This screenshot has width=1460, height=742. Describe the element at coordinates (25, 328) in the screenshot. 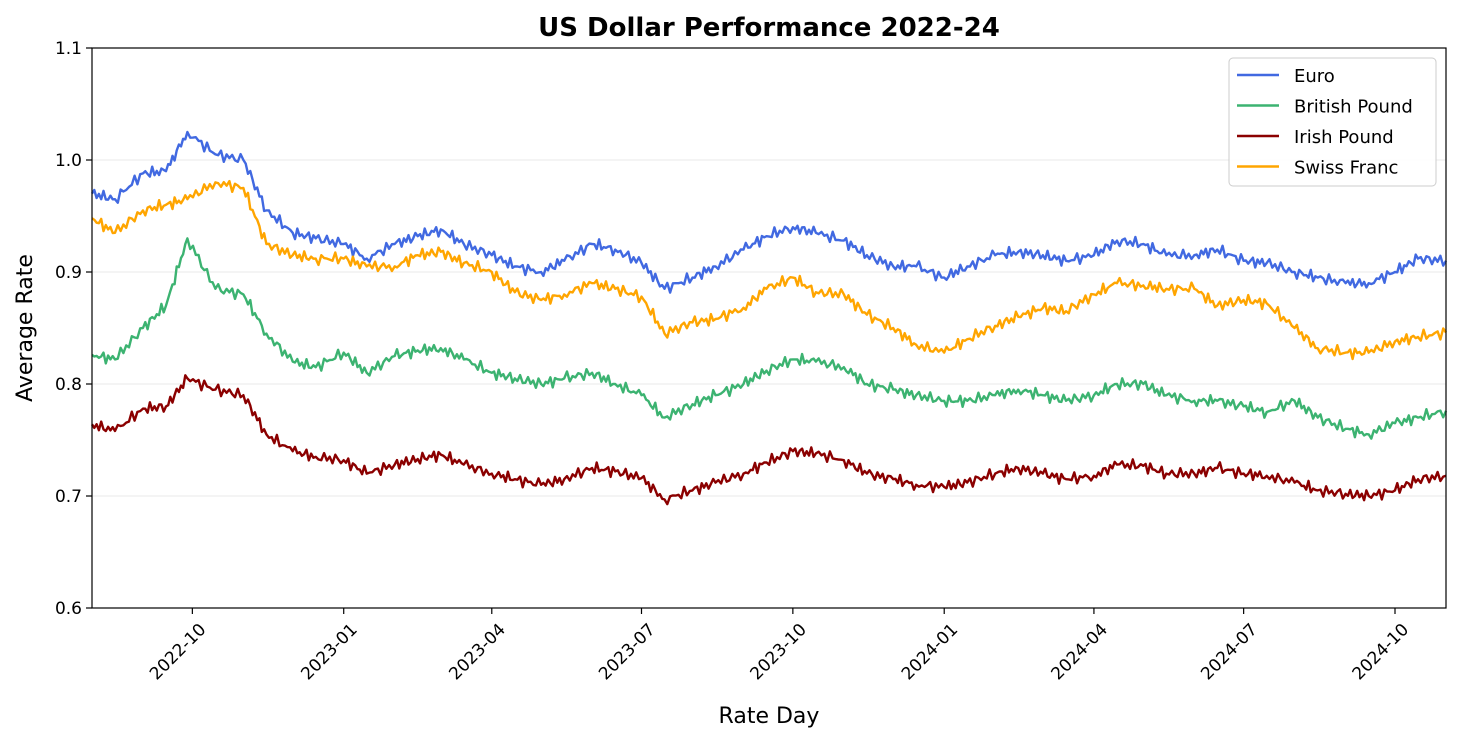

I see `y-axis-label: Average Rate` at that location.